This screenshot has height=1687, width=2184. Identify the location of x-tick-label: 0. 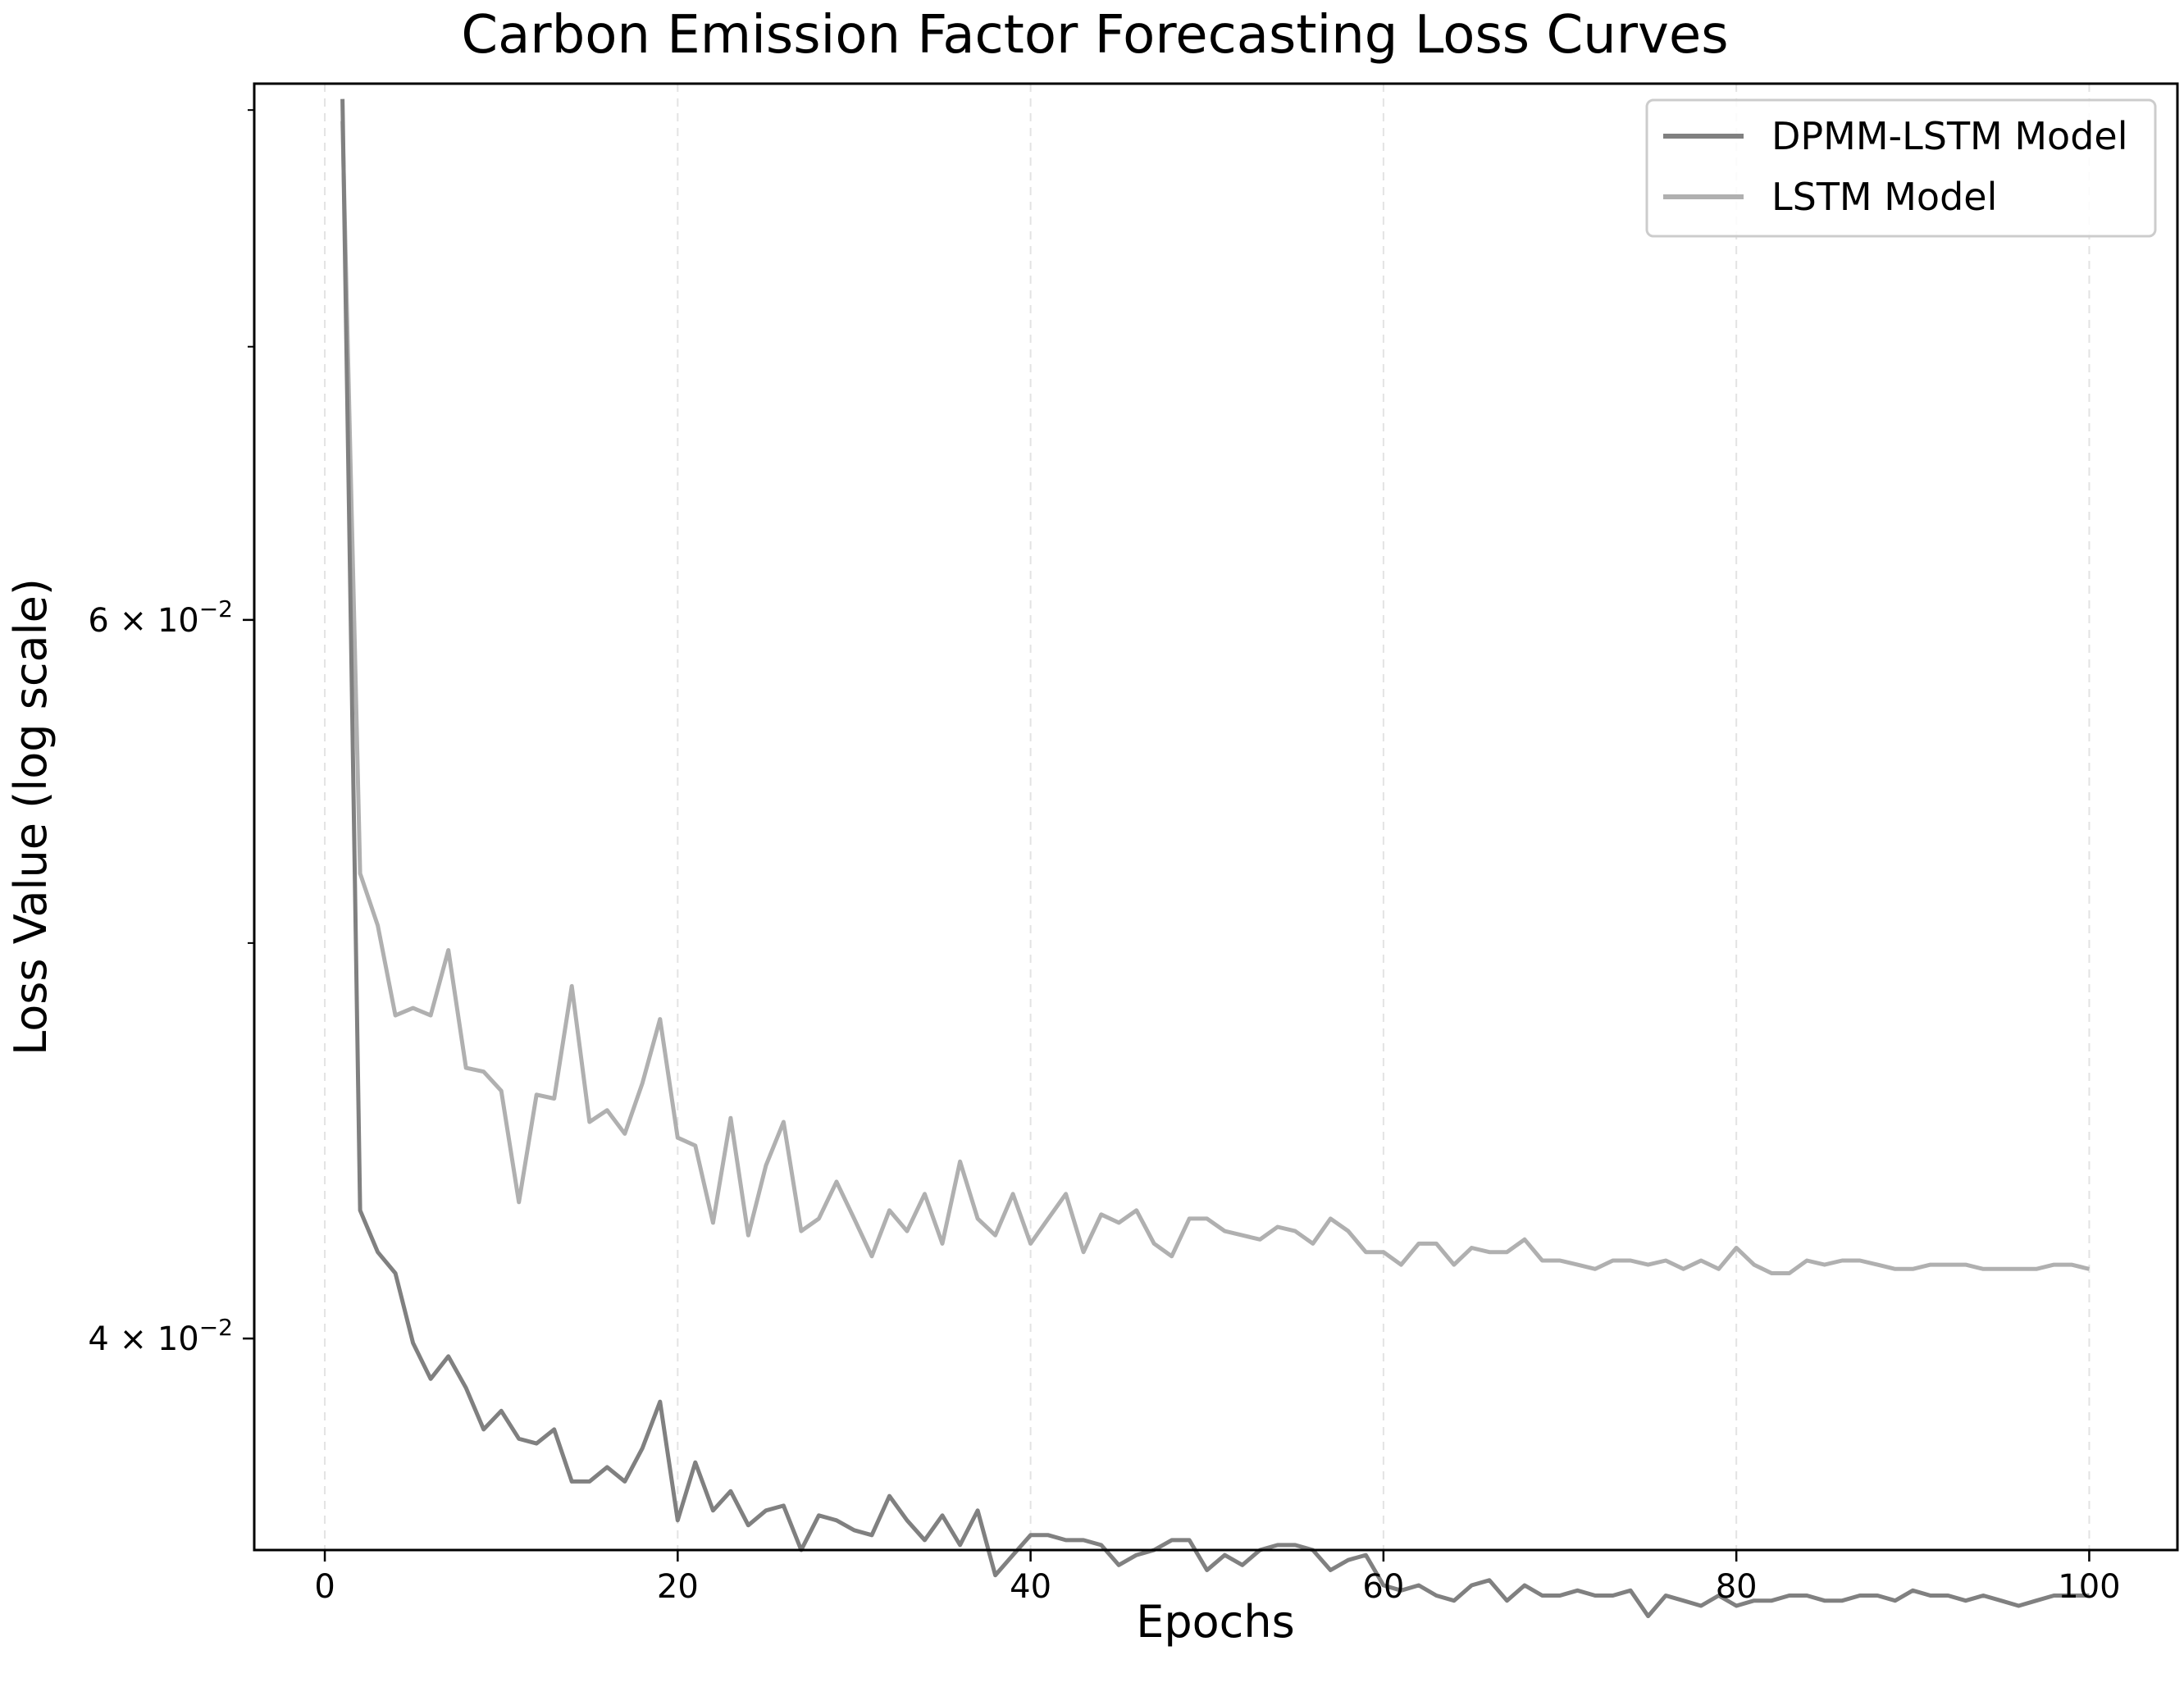
(324, 1587).